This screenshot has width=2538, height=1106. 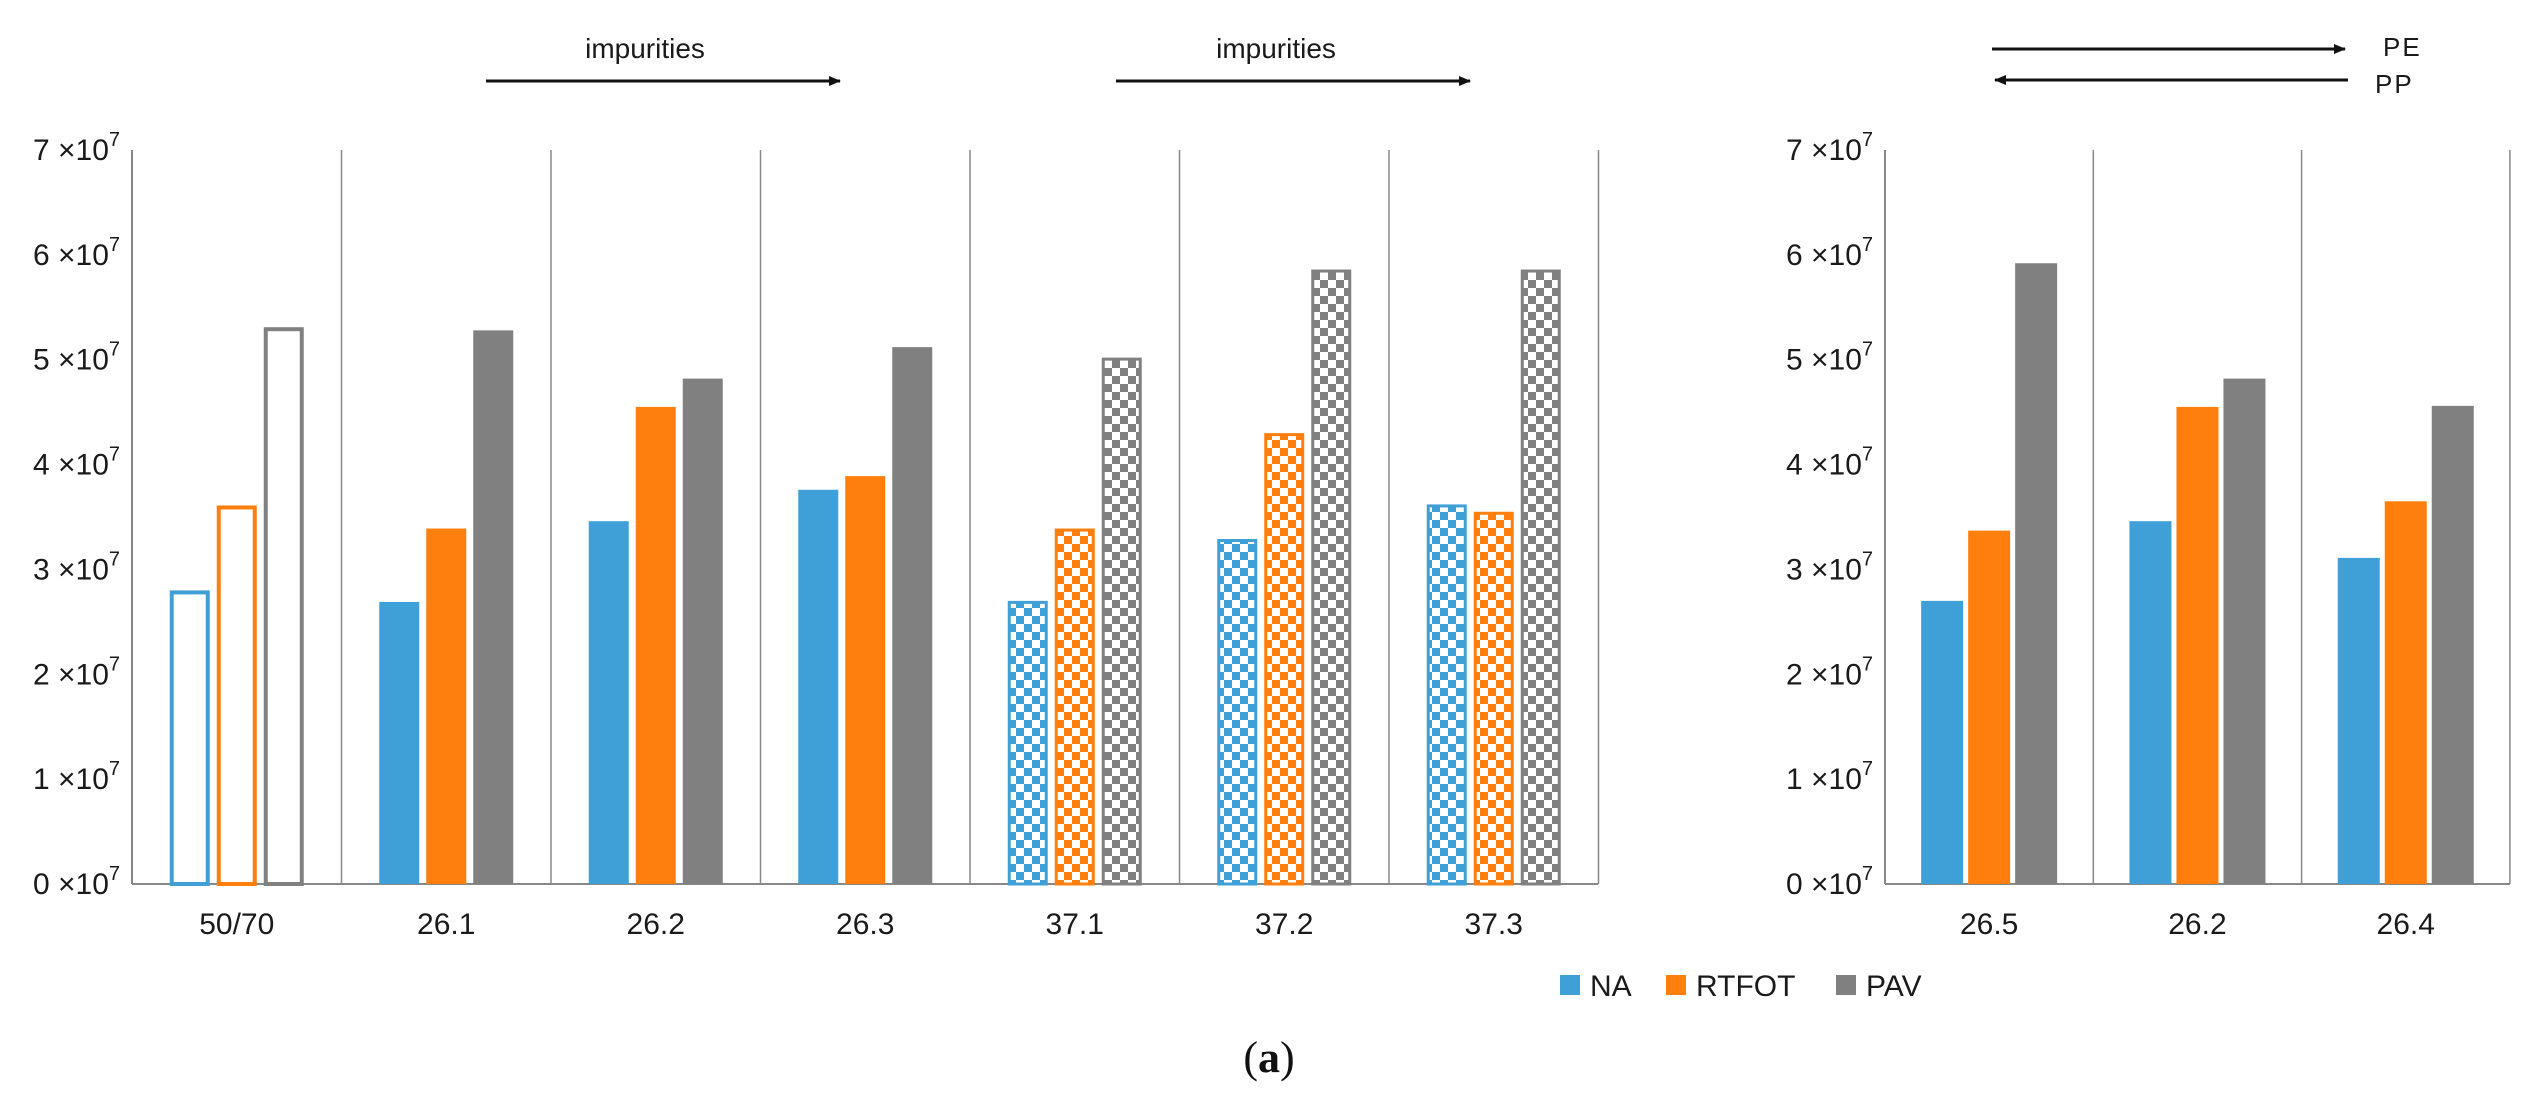 I want to click on pe-label: PE, so click(x=2402, y=47).